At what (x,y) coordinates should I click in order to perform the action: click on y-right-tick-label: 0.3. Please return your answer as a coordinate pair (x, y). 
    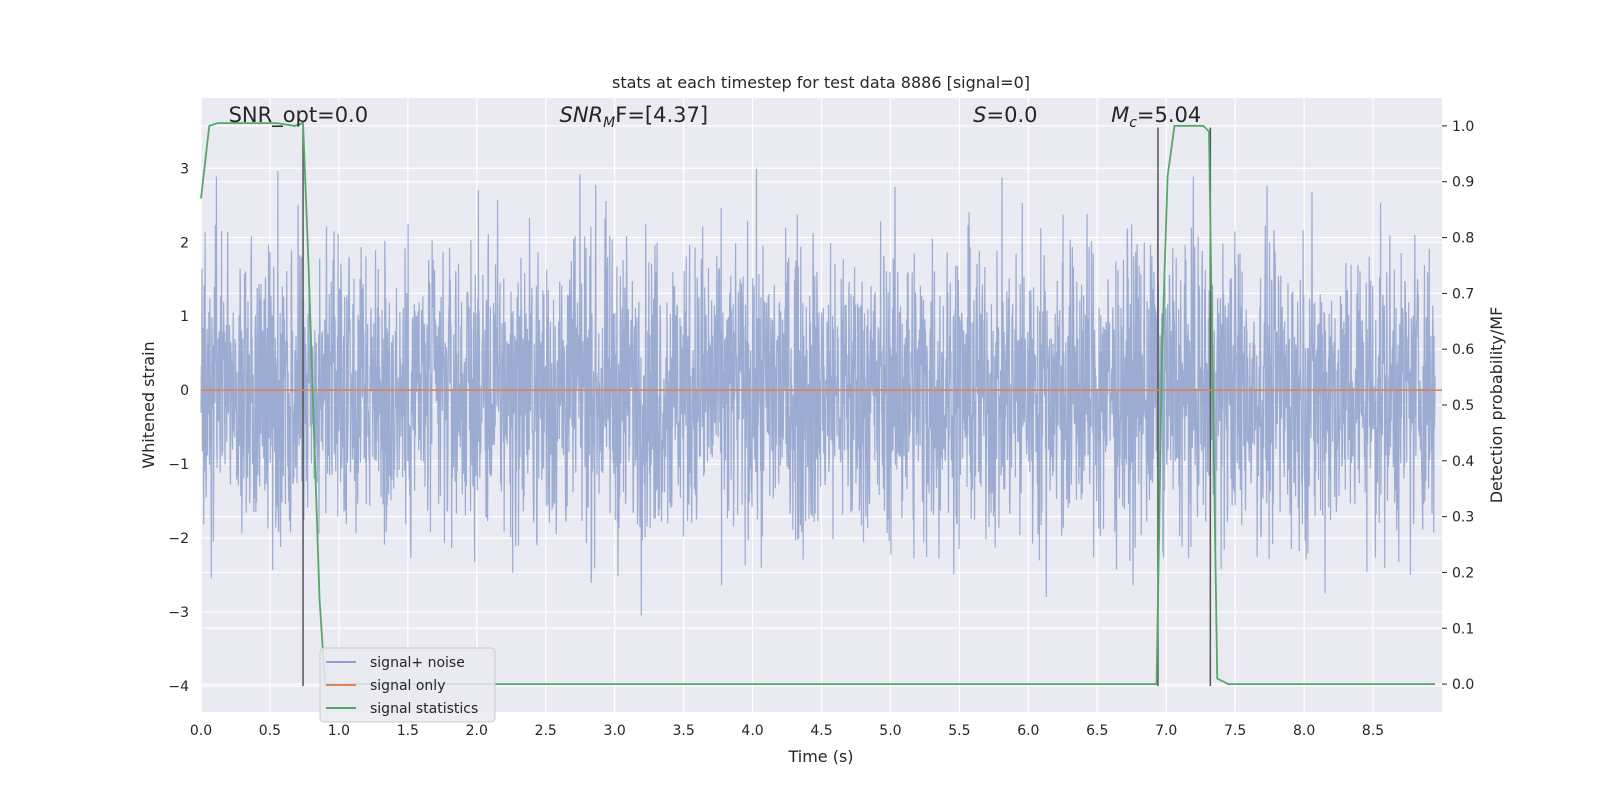
    Looking at the image, I should click on (1463, 518).